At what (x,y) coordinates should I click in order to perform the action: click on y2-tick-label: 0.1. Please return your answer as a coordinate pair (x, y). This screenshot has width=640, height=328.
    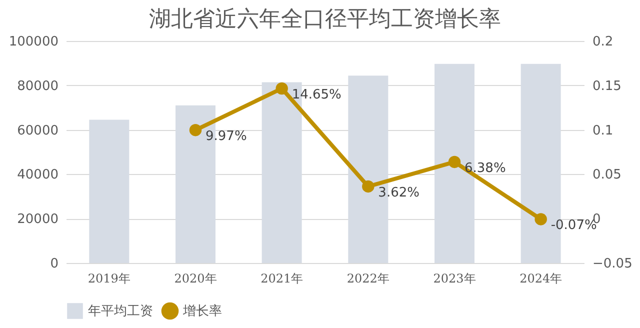
    Looking at the image, I should click on (603, 130).